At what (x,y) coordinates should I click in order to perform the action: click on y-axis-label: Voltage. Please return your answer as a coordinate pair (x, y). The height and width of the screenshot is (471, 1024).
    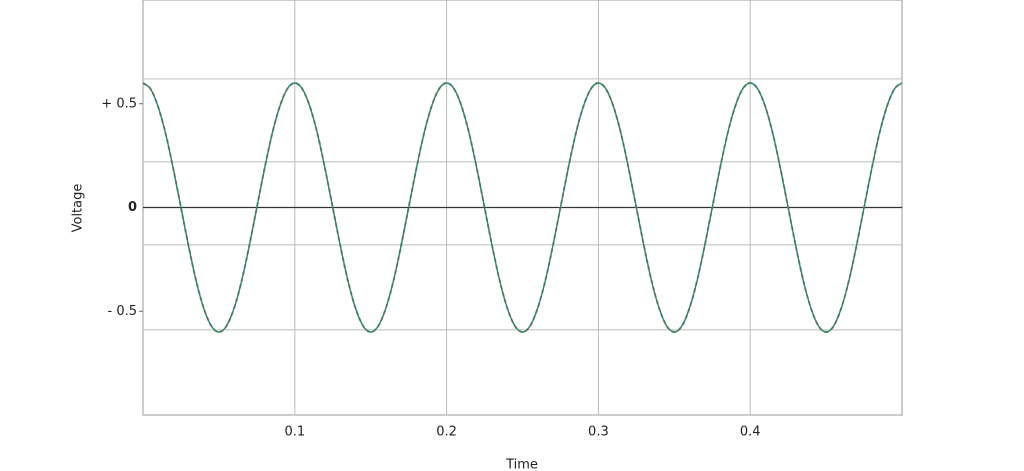
    Looking at the image, I should click on (78, 208).